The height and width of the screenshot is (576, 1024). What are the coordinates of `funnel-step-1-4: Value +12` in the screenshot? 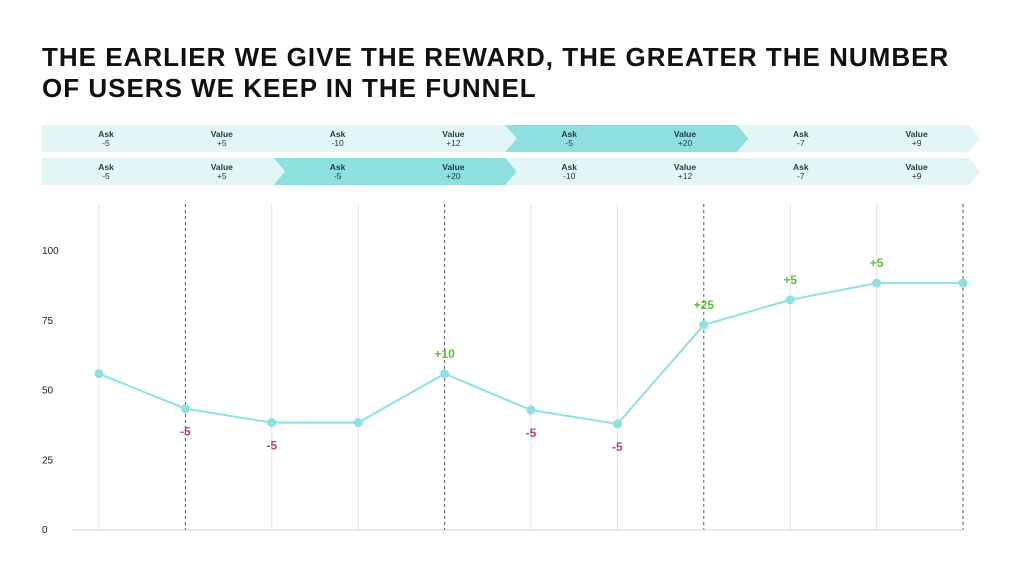 It's located at (453, 138).